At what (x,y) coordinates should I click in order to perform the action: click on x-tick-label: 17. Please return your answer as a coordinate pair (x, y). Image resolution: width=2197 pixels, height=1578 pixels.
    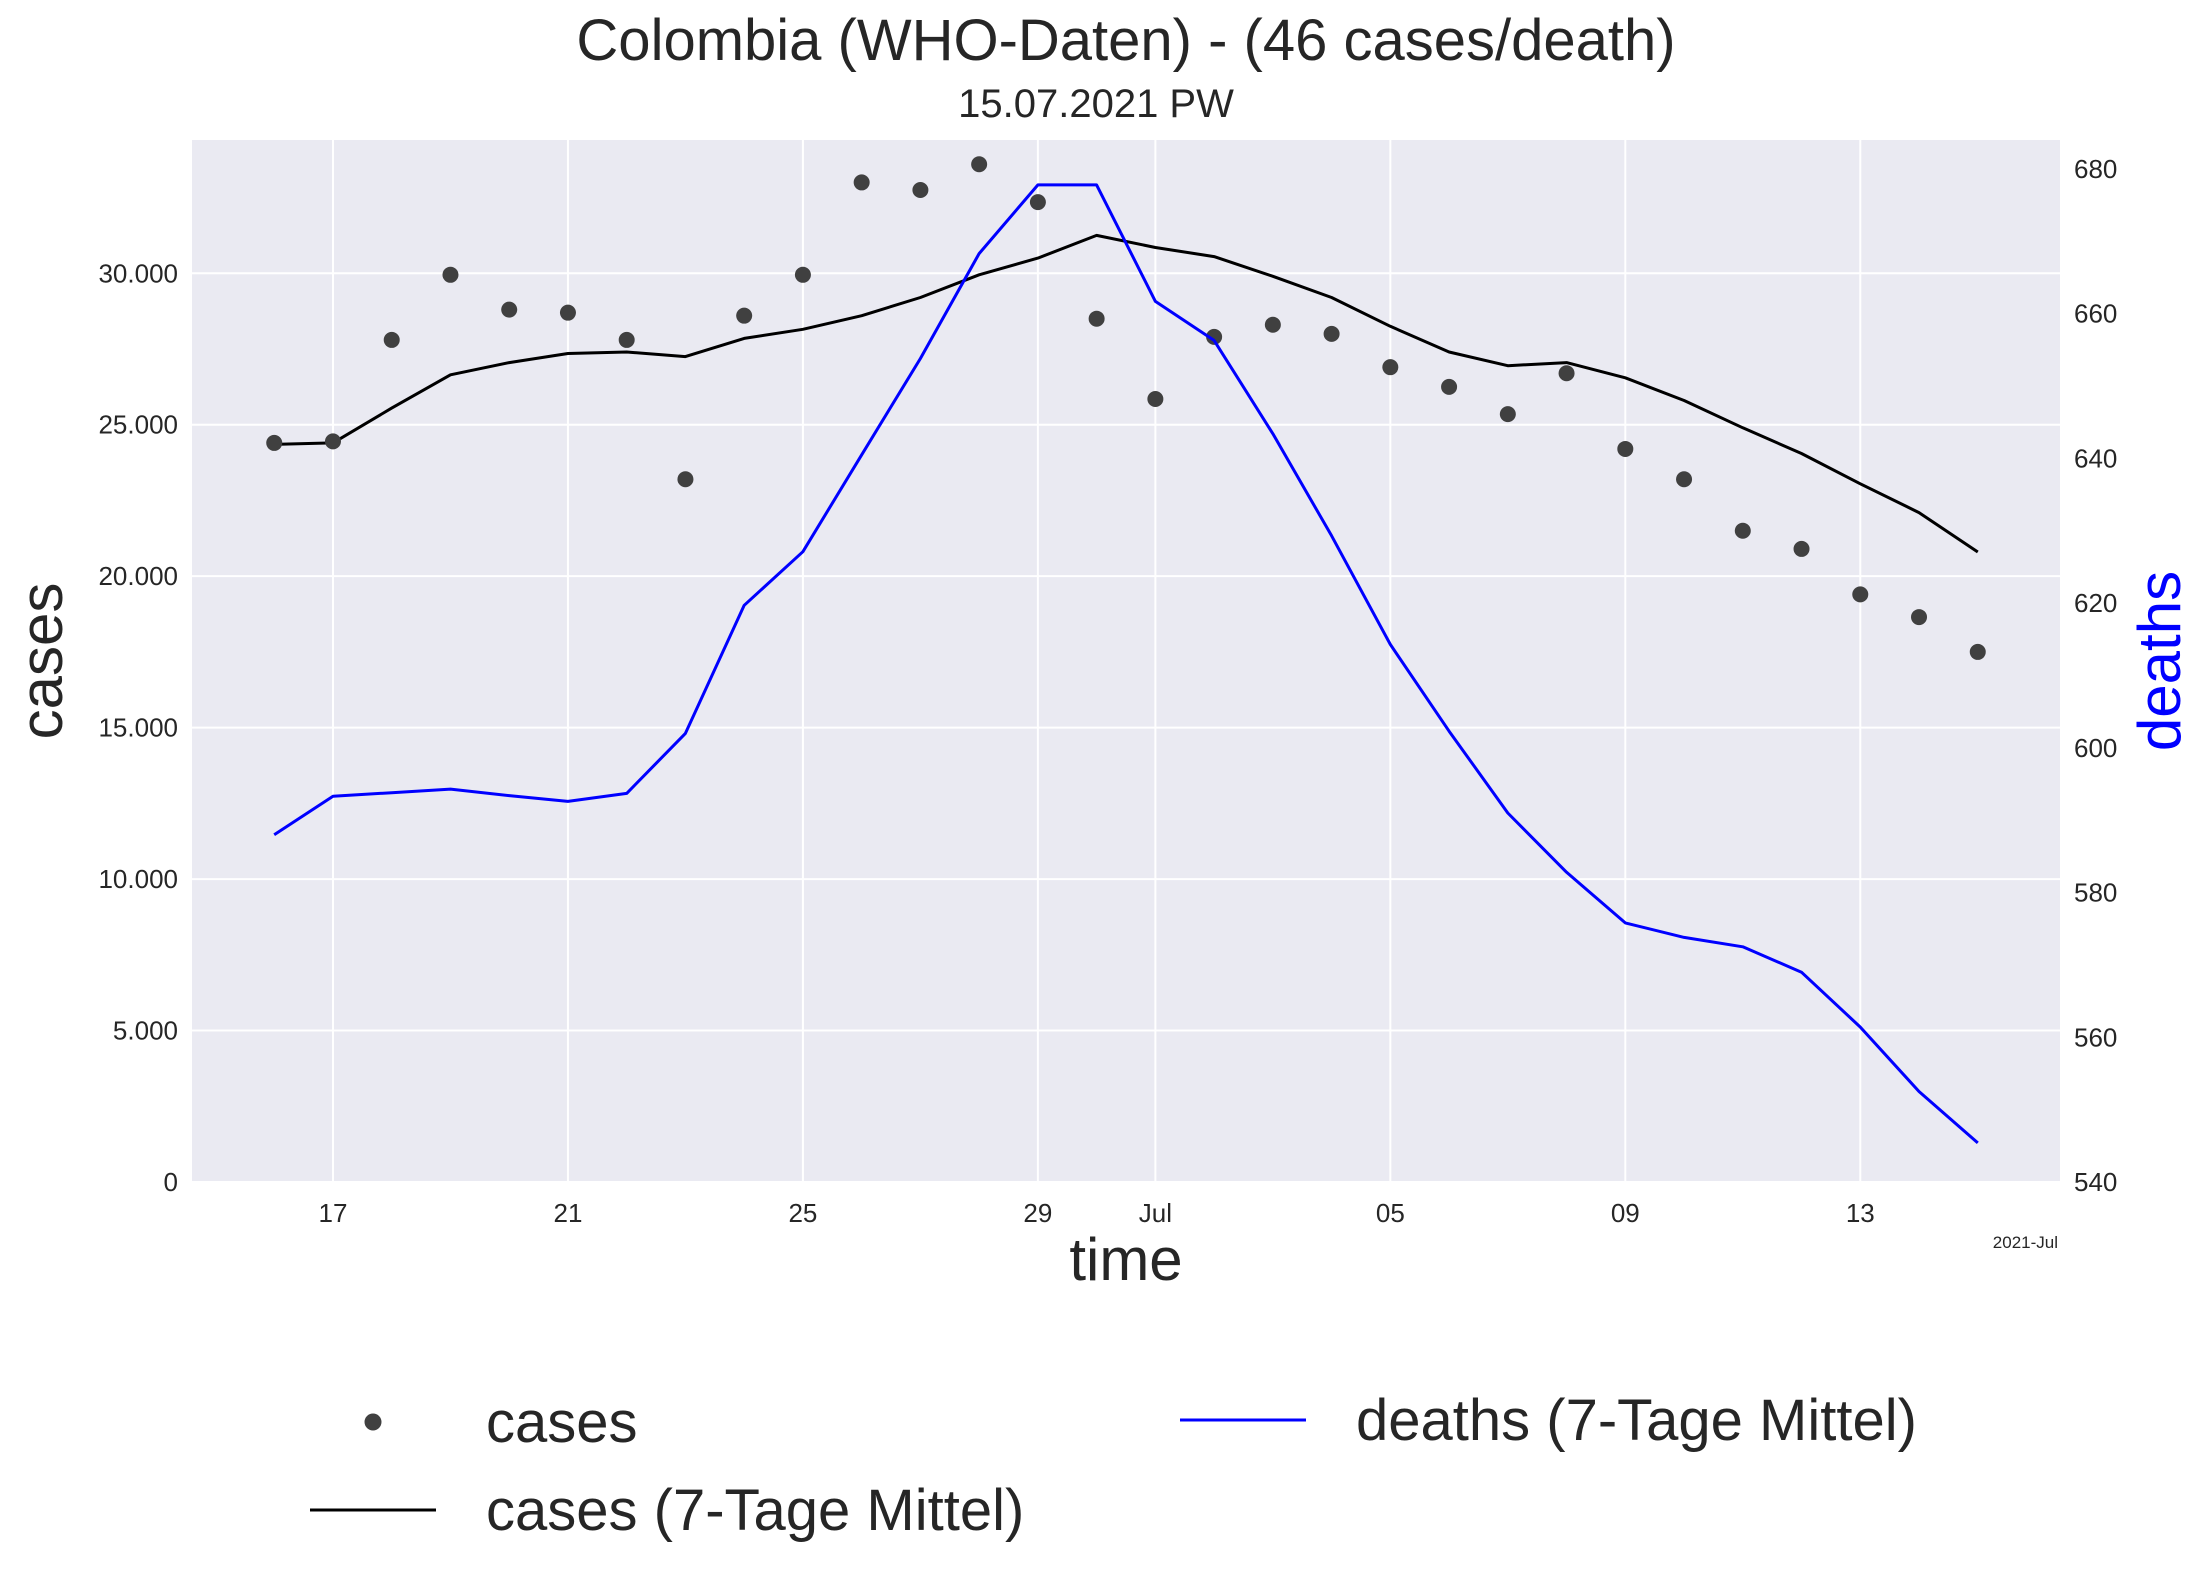
    Looking at the image, I should click on (333, 1213).